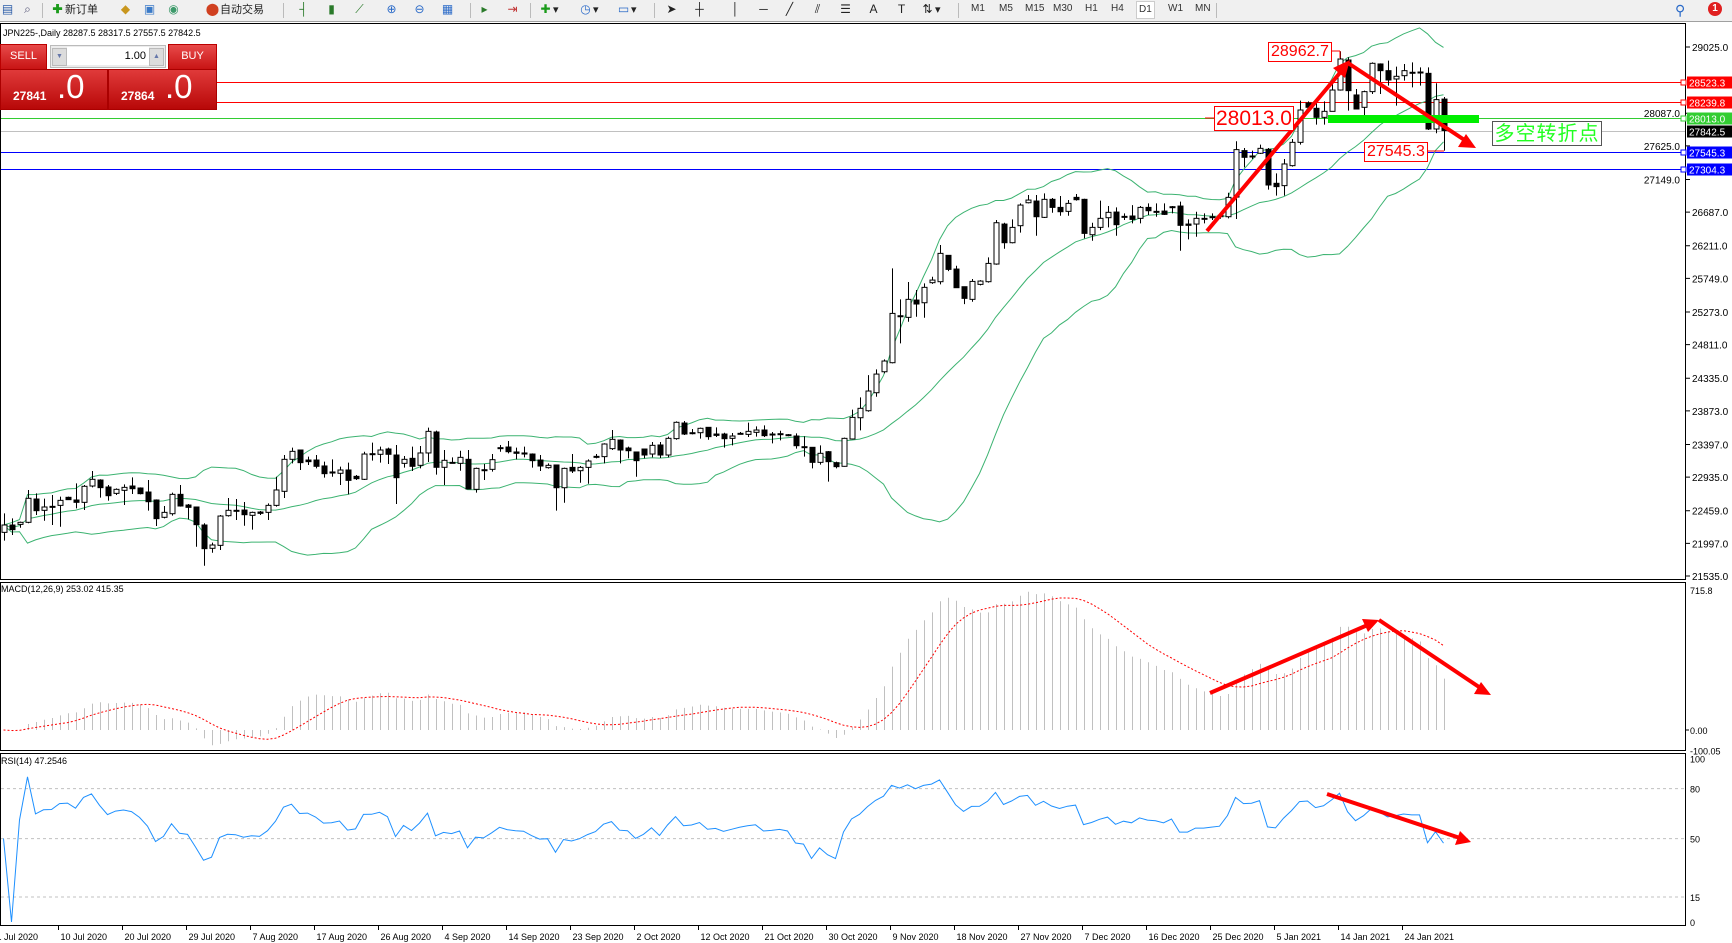 This screenshot has height=943, width=1732. I want to click on auto-trading-button: ⬤自动交易, so click(234, 10).